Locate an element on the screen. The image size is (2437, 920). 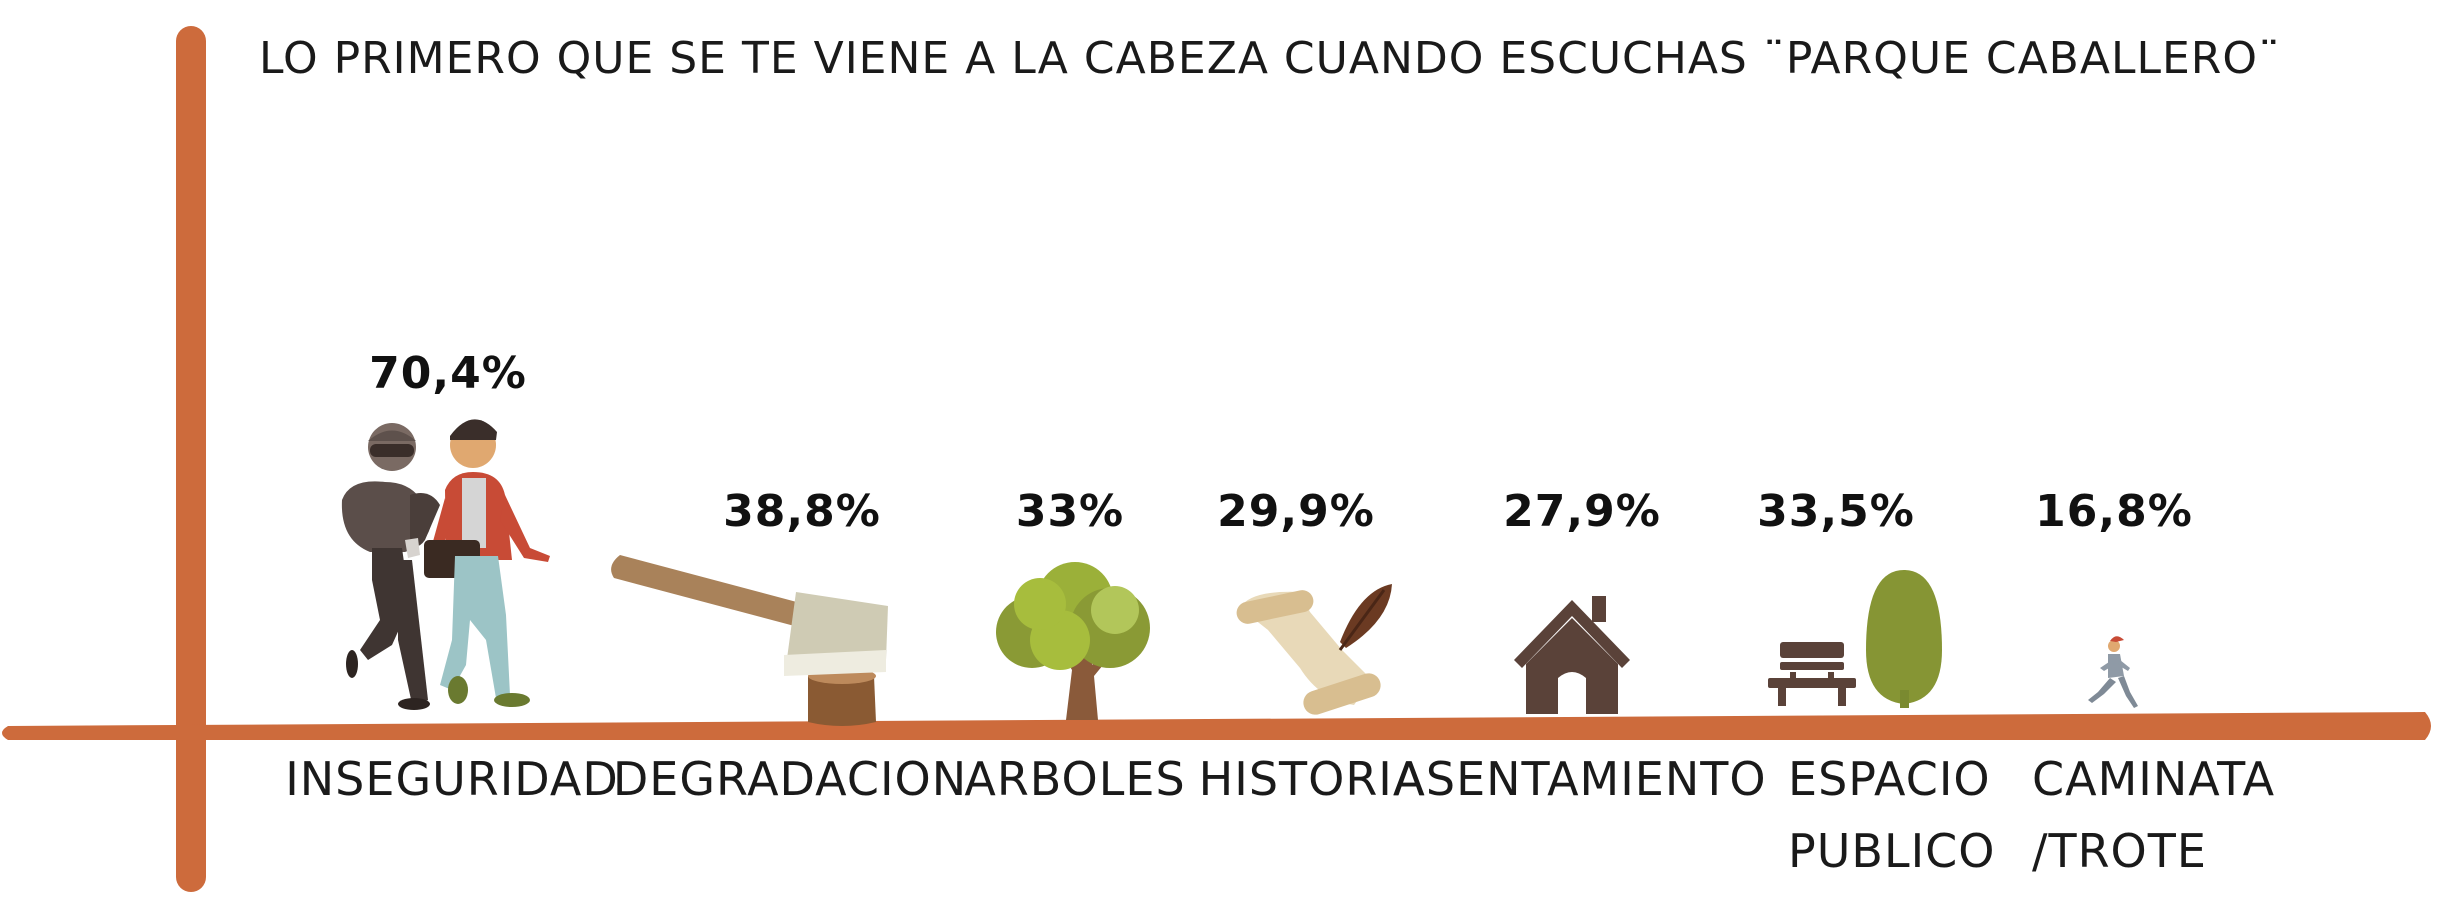
category-label-line: CAMINATA is located at coordinates (2153, 779).